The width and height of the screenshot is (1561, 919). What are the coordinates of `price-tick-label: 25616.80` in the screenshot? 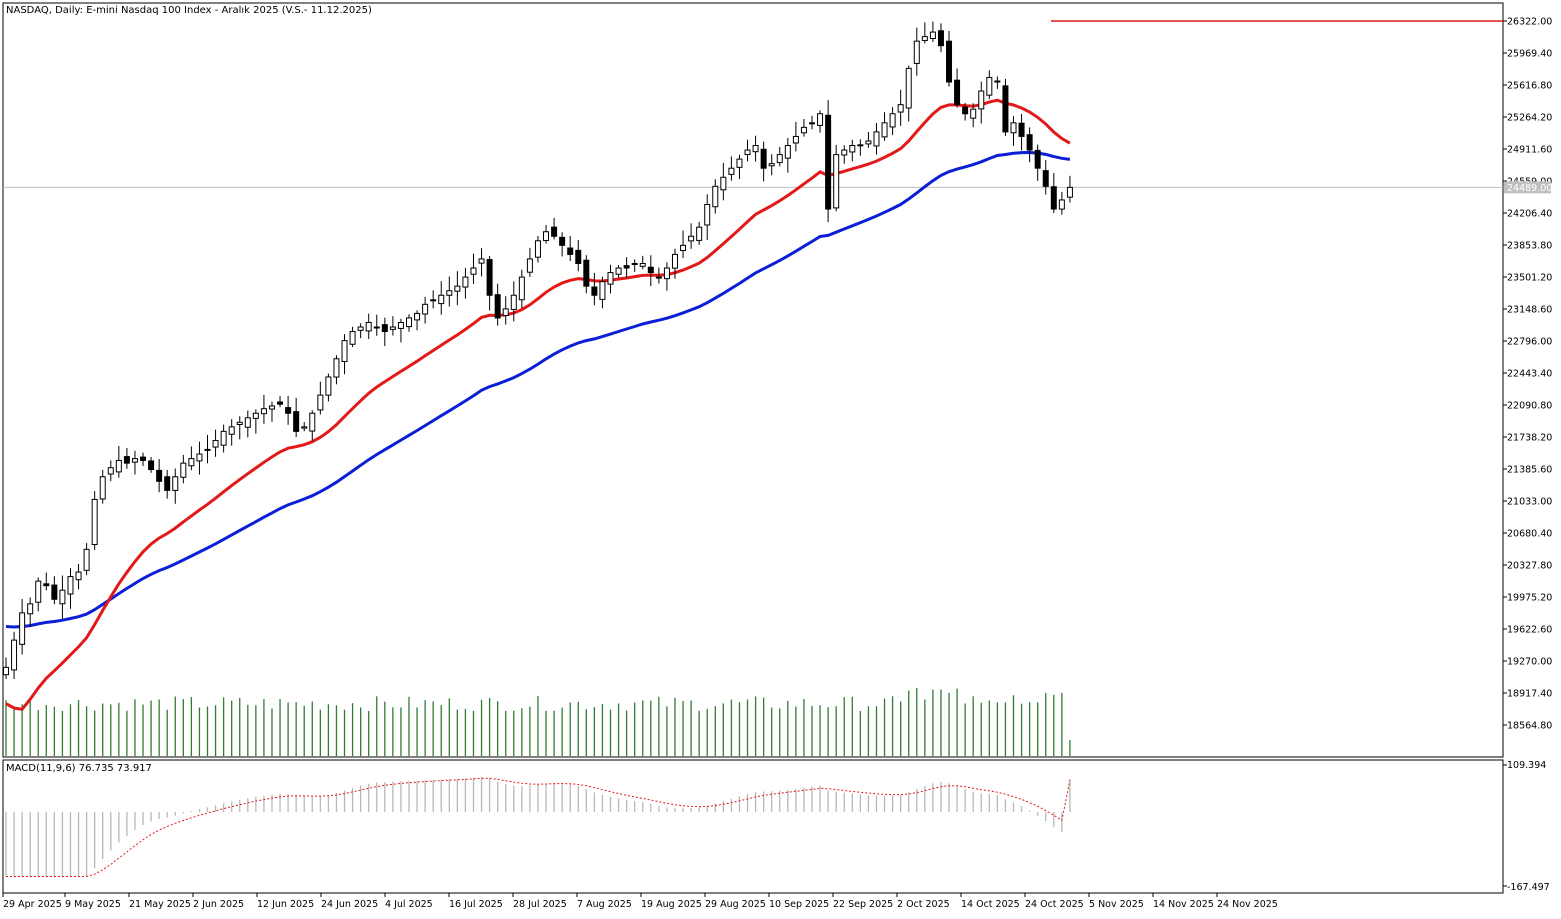 It's located at (1529, 86).